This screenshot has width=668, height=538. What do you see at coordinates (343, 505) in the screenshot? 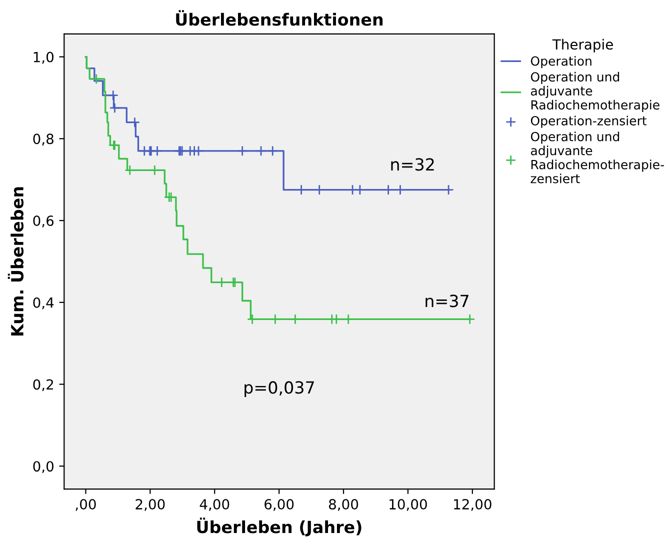
I see `x-tick-label: 8,00` at bounding box center [343, 505].